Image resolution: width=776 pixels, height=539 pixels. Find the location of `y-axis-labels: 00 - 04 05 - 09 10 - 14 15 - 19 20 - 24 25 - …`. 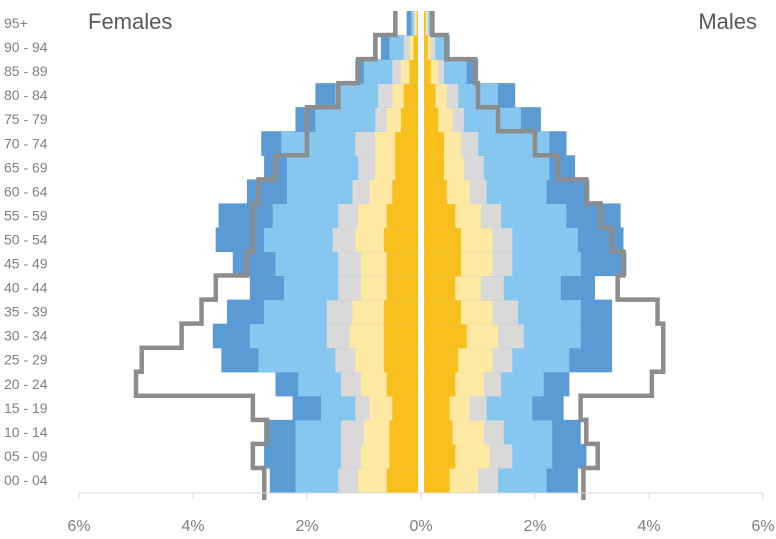

y-axis-labels: 00 - 04 05 - 09 10 - 14 15 - 19 20 - 24 25 - … is located at coordinates (26, 251).